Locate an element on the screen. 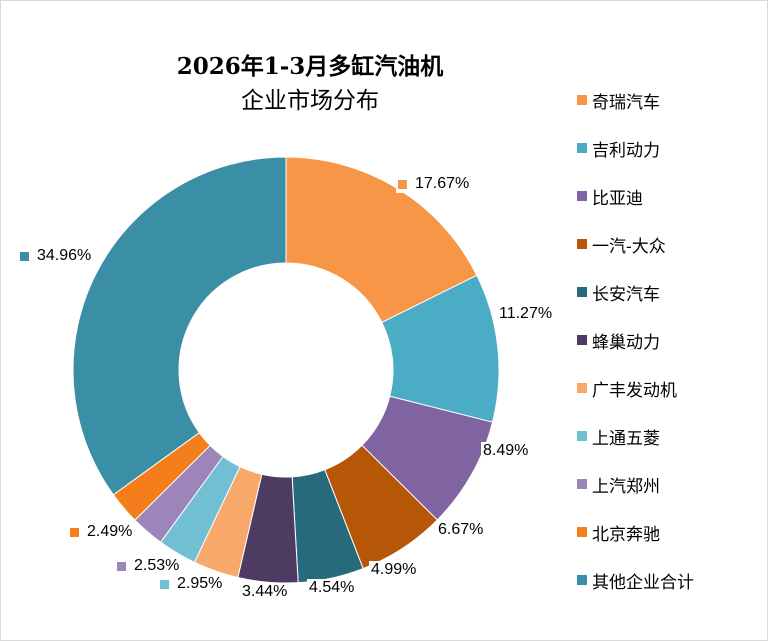 The width and height of the screenshot is (768, 641). legend-item: 长安汽车 is located at coordinates (618, 292).